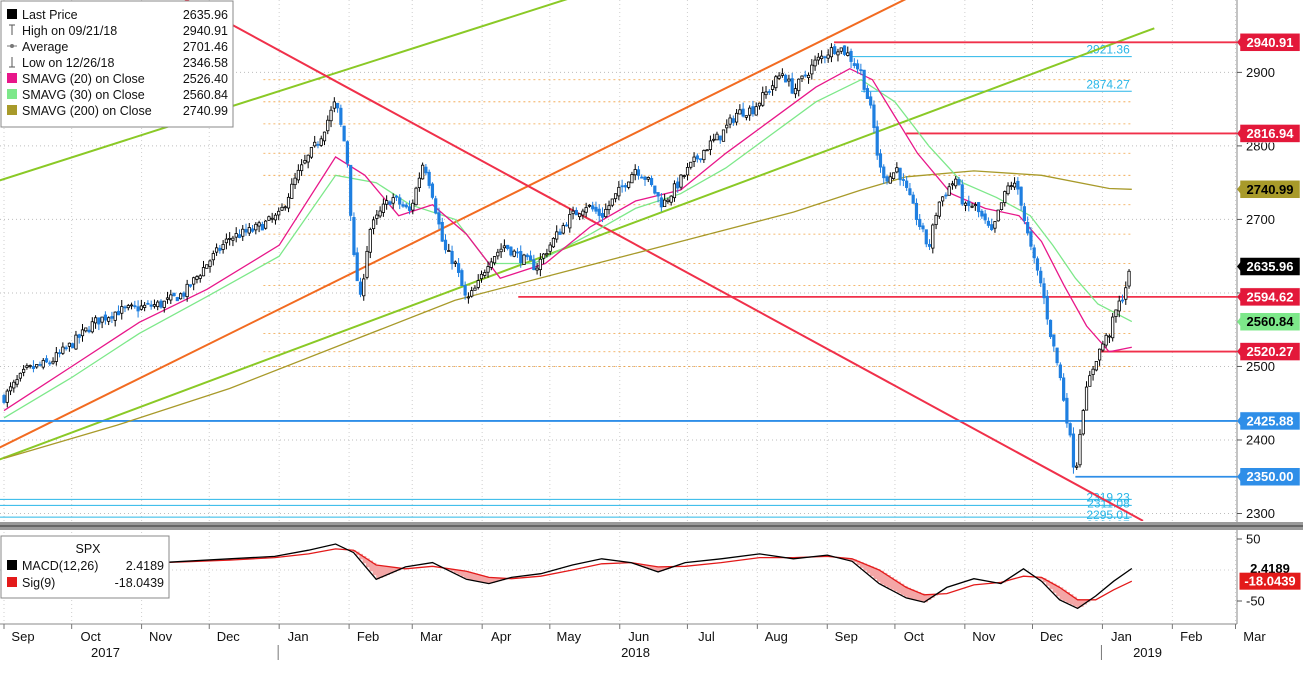  What do you see at coordinates (12, 565) in the screenshot?
I see `macd-legend-swatch` at bounding box center [12, 565].